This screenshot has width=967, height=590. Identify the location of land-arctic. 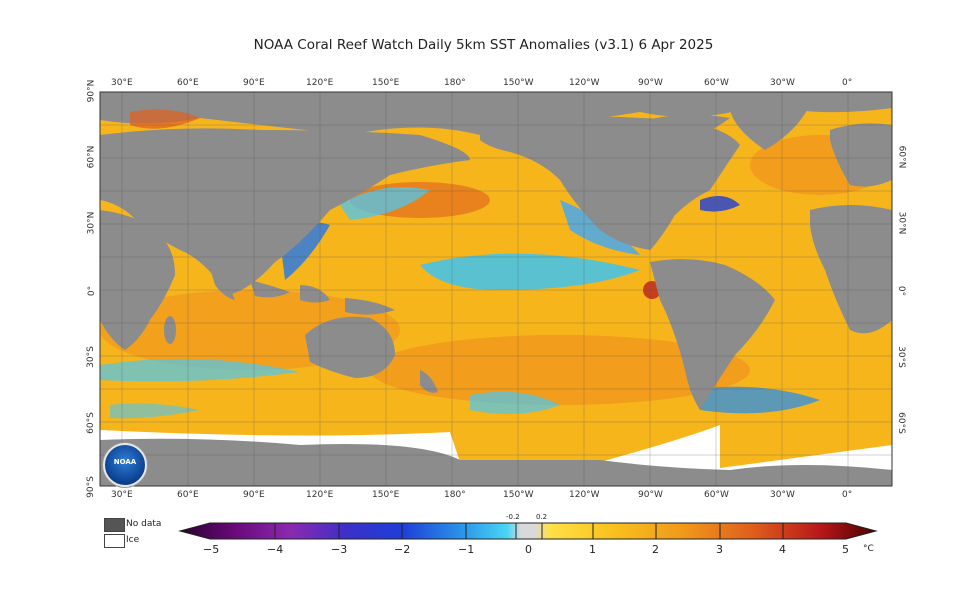
(496, 113).